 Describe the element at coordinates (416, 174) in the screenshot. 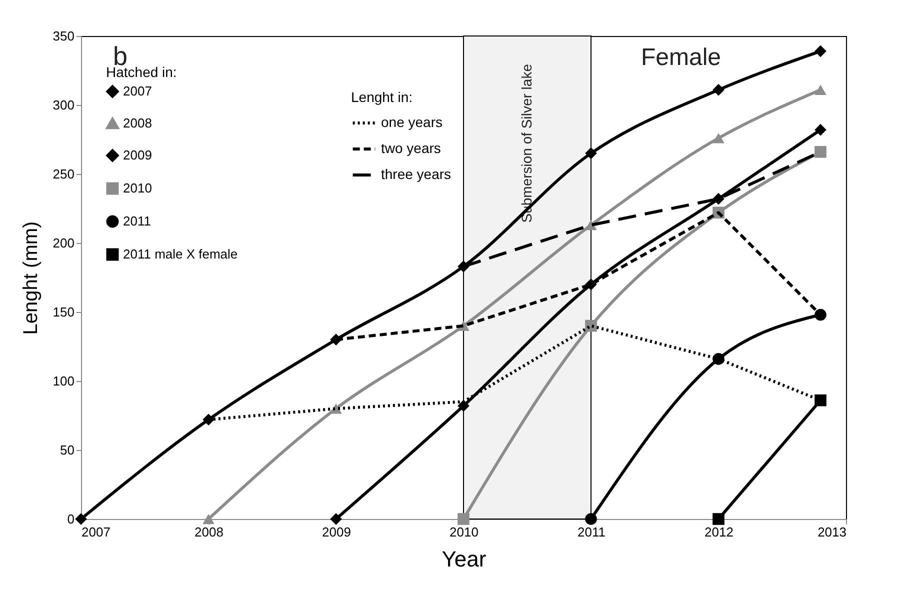

I see `legend-label: three years` at that location.